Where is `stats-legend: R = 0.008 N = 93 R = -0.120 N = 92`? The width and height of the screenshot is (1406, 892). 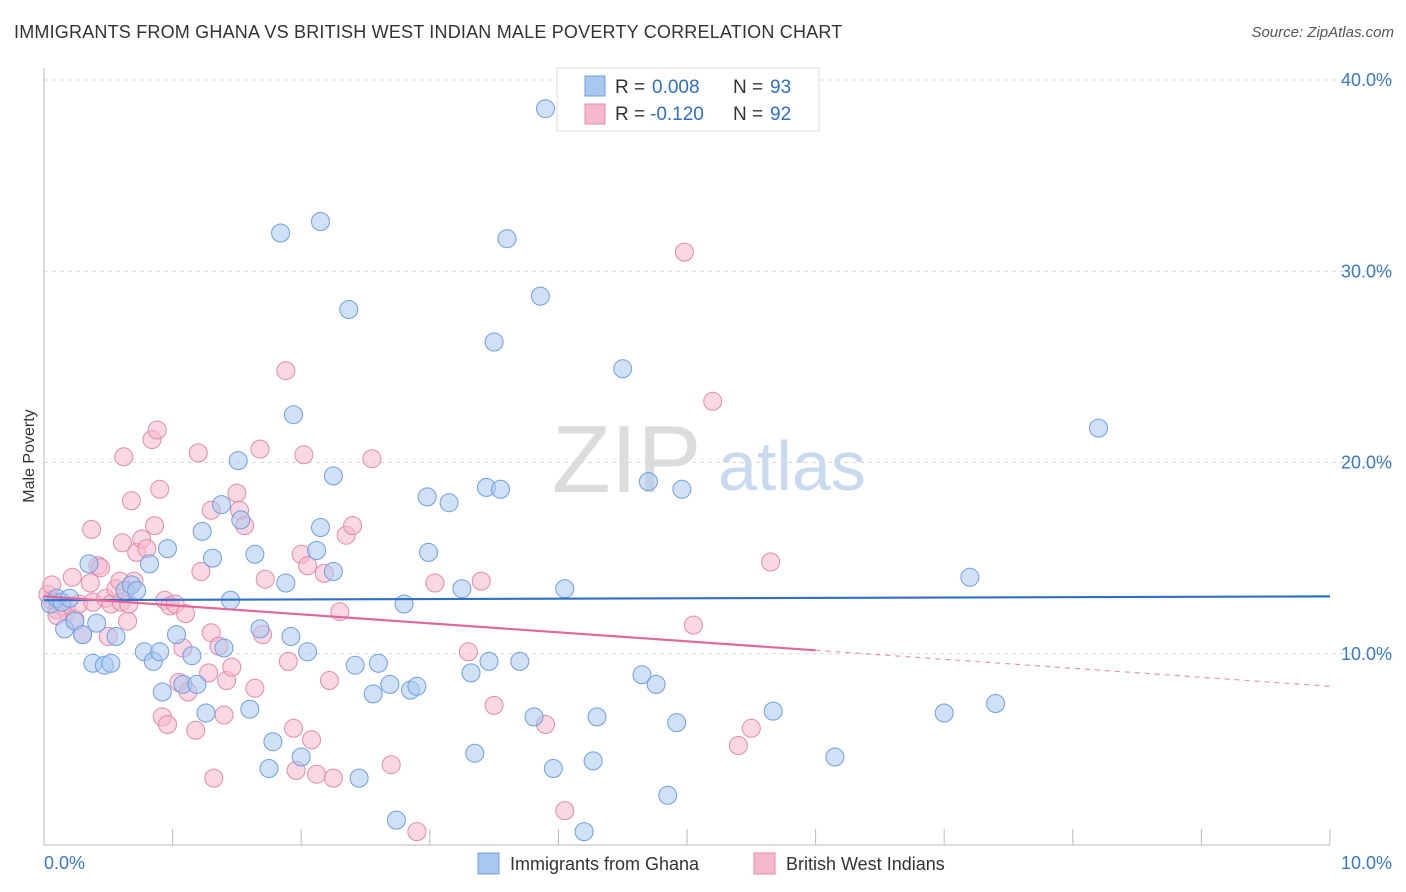
stats-legend: R = 0.008 N = 93 R = -0.120 N = 92 is located at coordinates (688, 99).